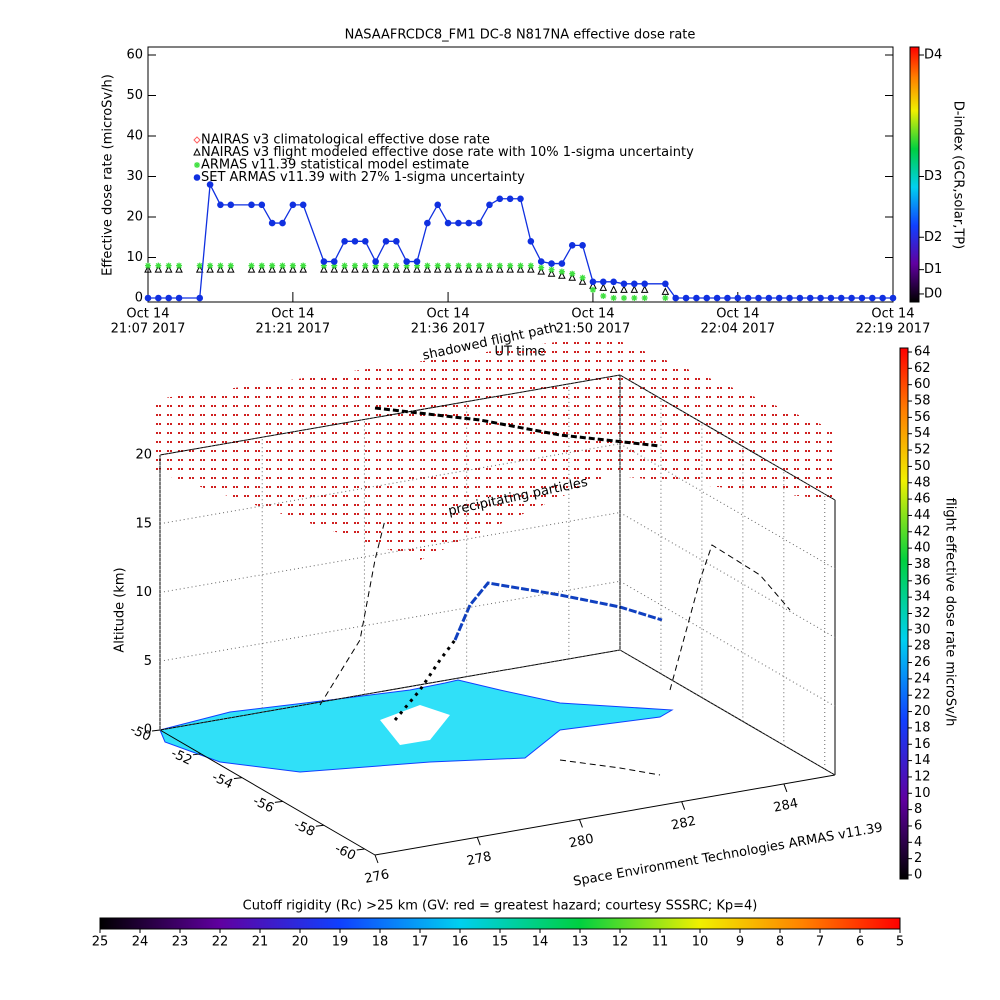 This screenshot has height=1000, width=1000. Describe the element at coordinates (922, 499) in the screenshot. I see `colorbar-tick-label: 46` at that location.